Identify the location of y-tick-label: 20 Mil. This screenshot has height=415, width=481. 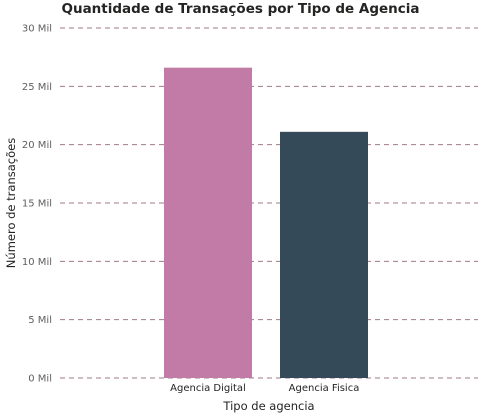
(37, 145).